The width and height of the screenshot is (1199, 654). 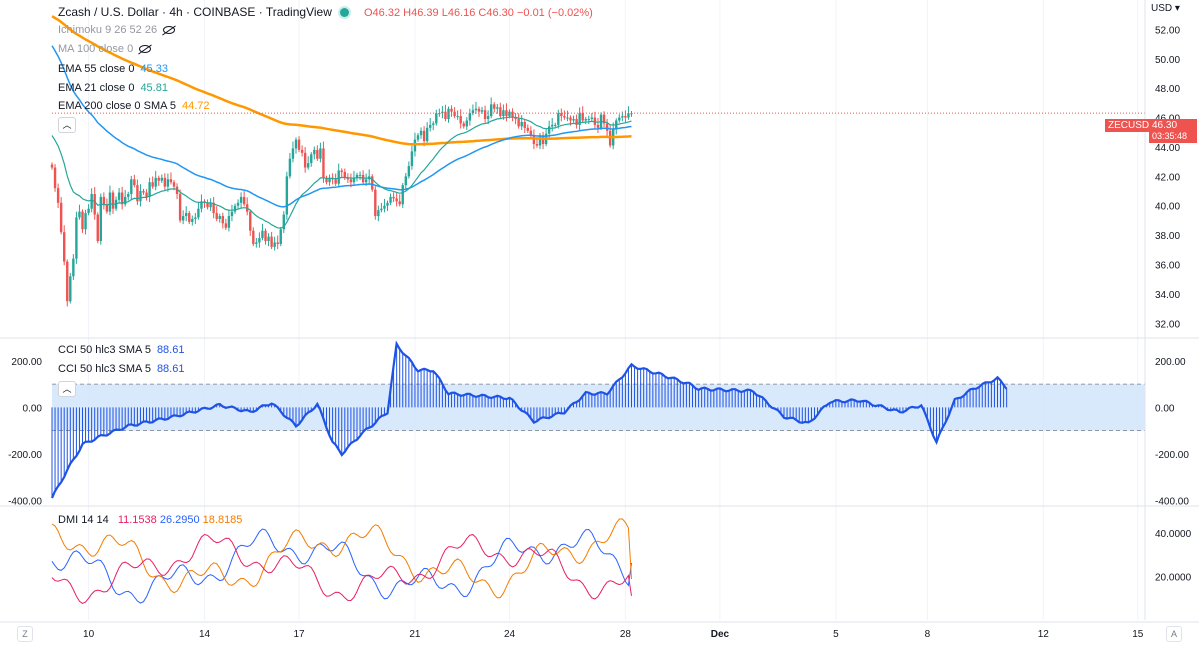 What do you see at coordinates (720, 634) in the screenshot?
I see `time-tick-label: Dec` at bounding box center [720, 634].